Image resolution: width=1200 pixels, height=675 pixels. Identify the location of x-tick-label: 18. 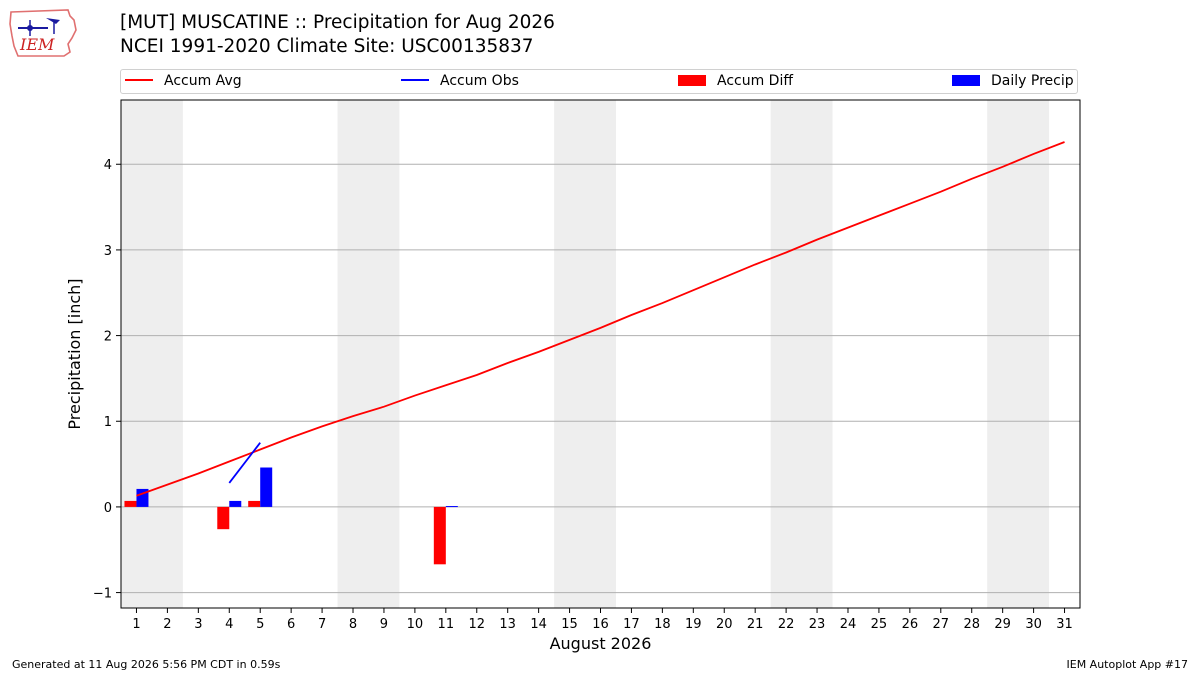
(662, 624).